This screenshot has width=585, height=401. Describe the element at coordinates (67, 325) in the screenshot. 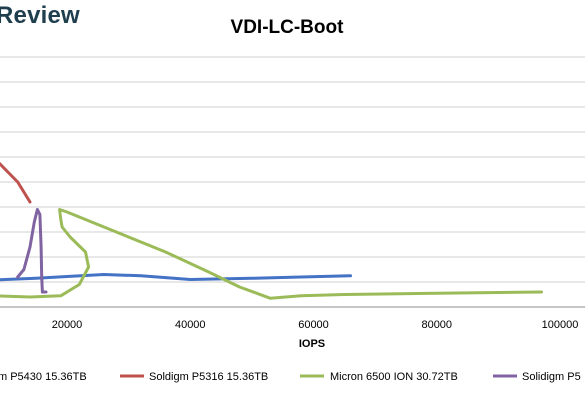

I see `x-tick-label: 20000` at that location.